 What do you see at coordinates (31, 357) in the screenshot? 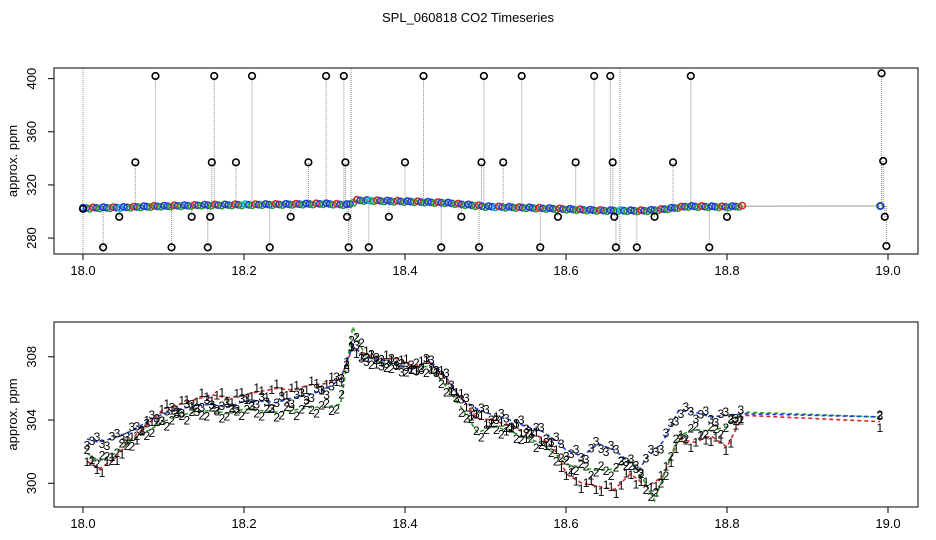
I see `y-tick-label: 308` at bounding box center [31, 357].